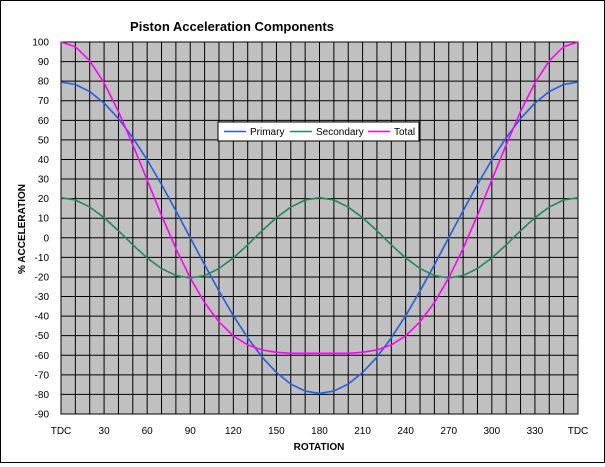  What do you see at coordinates (362, 431) in the screenshot?
I see `x-tick-label: 210` at bounding box center [362, 431].